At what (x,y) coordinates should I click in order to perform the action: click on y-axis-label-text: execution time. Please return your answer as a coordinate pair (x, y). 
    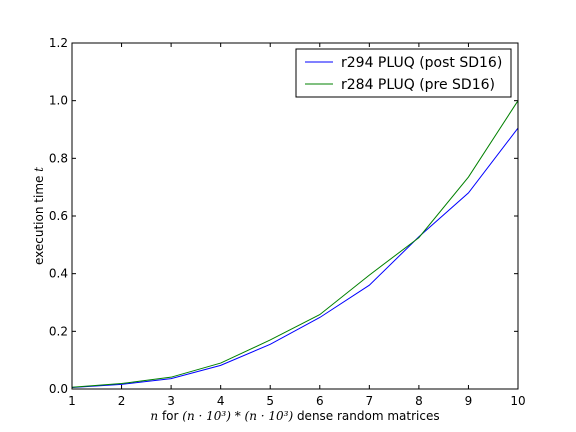
    Looking at the image, I should click on (39, 218).